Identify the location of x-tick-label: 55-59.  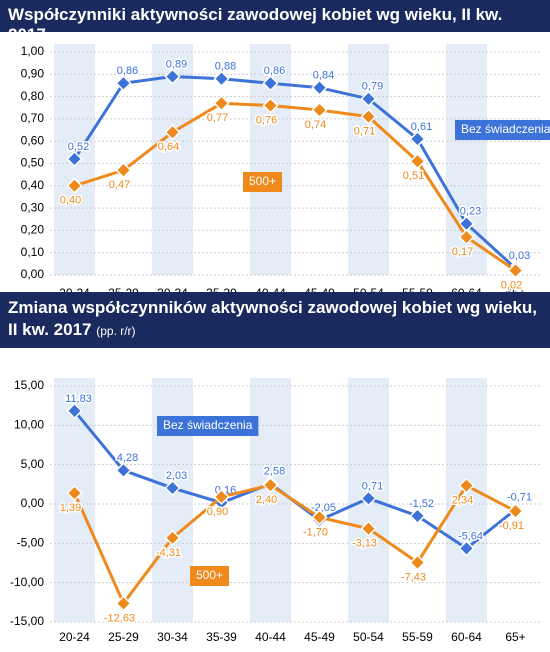
(417, 289).